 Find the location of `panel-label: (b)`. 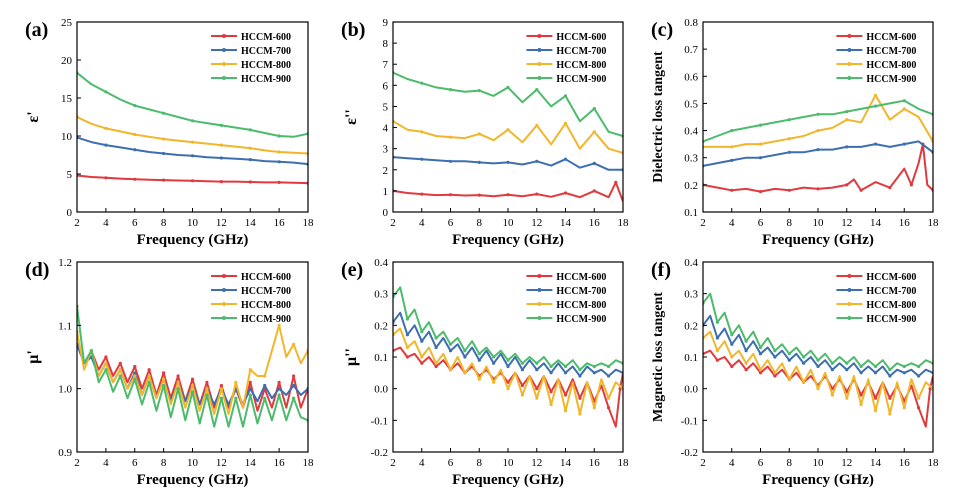

panel-label: (b) is located at coordinates (353, 30).